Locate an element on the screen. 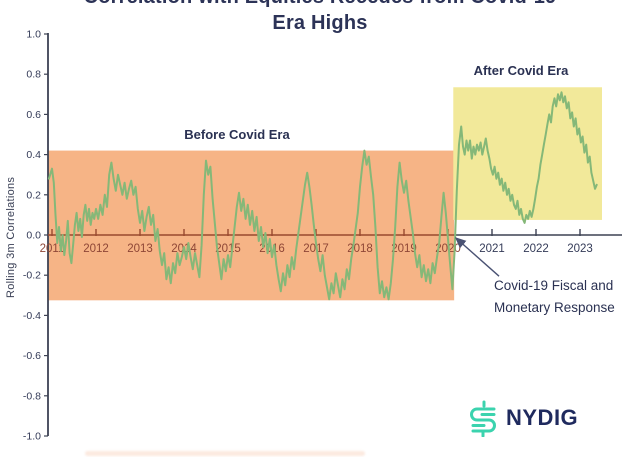 The width and height of the screenshot is (640, 457). x-axis-tick-label: 2022 is located at coordinates (536, 249).